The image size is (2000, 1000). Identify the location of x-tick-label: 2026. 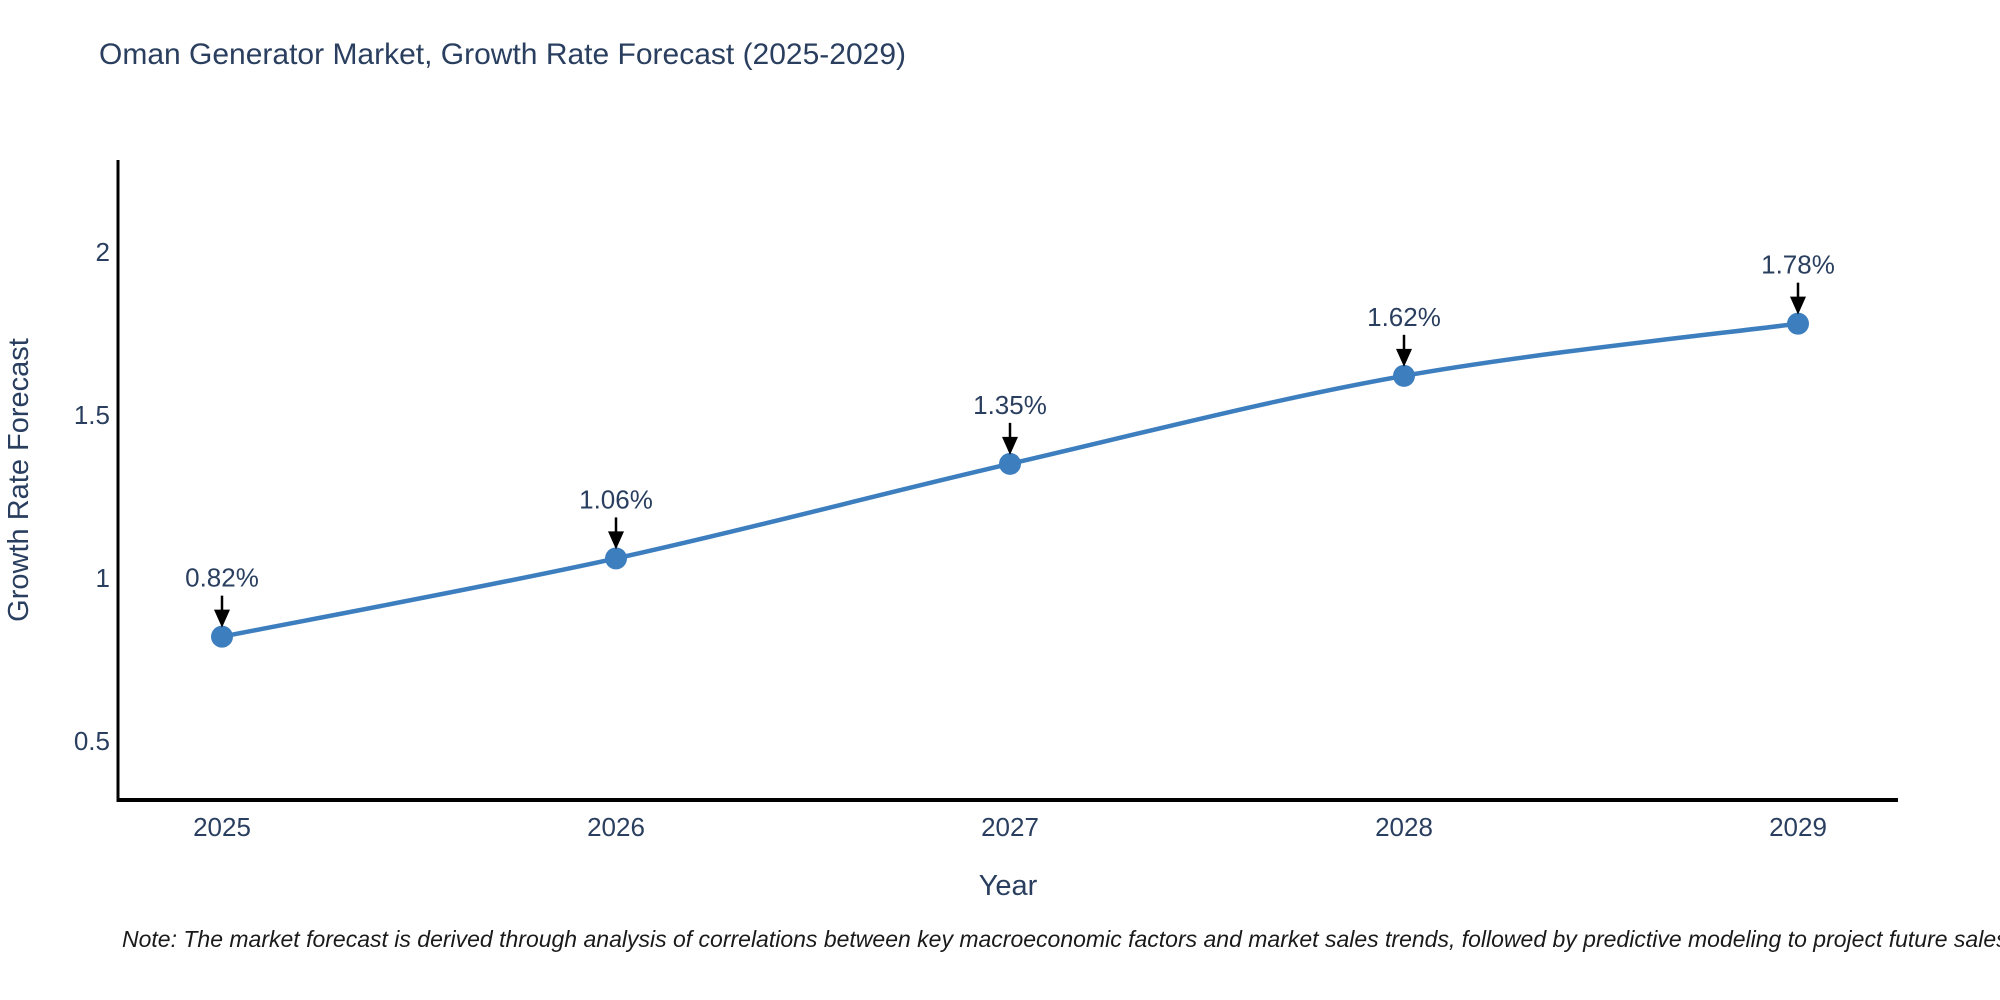
(616, 827).